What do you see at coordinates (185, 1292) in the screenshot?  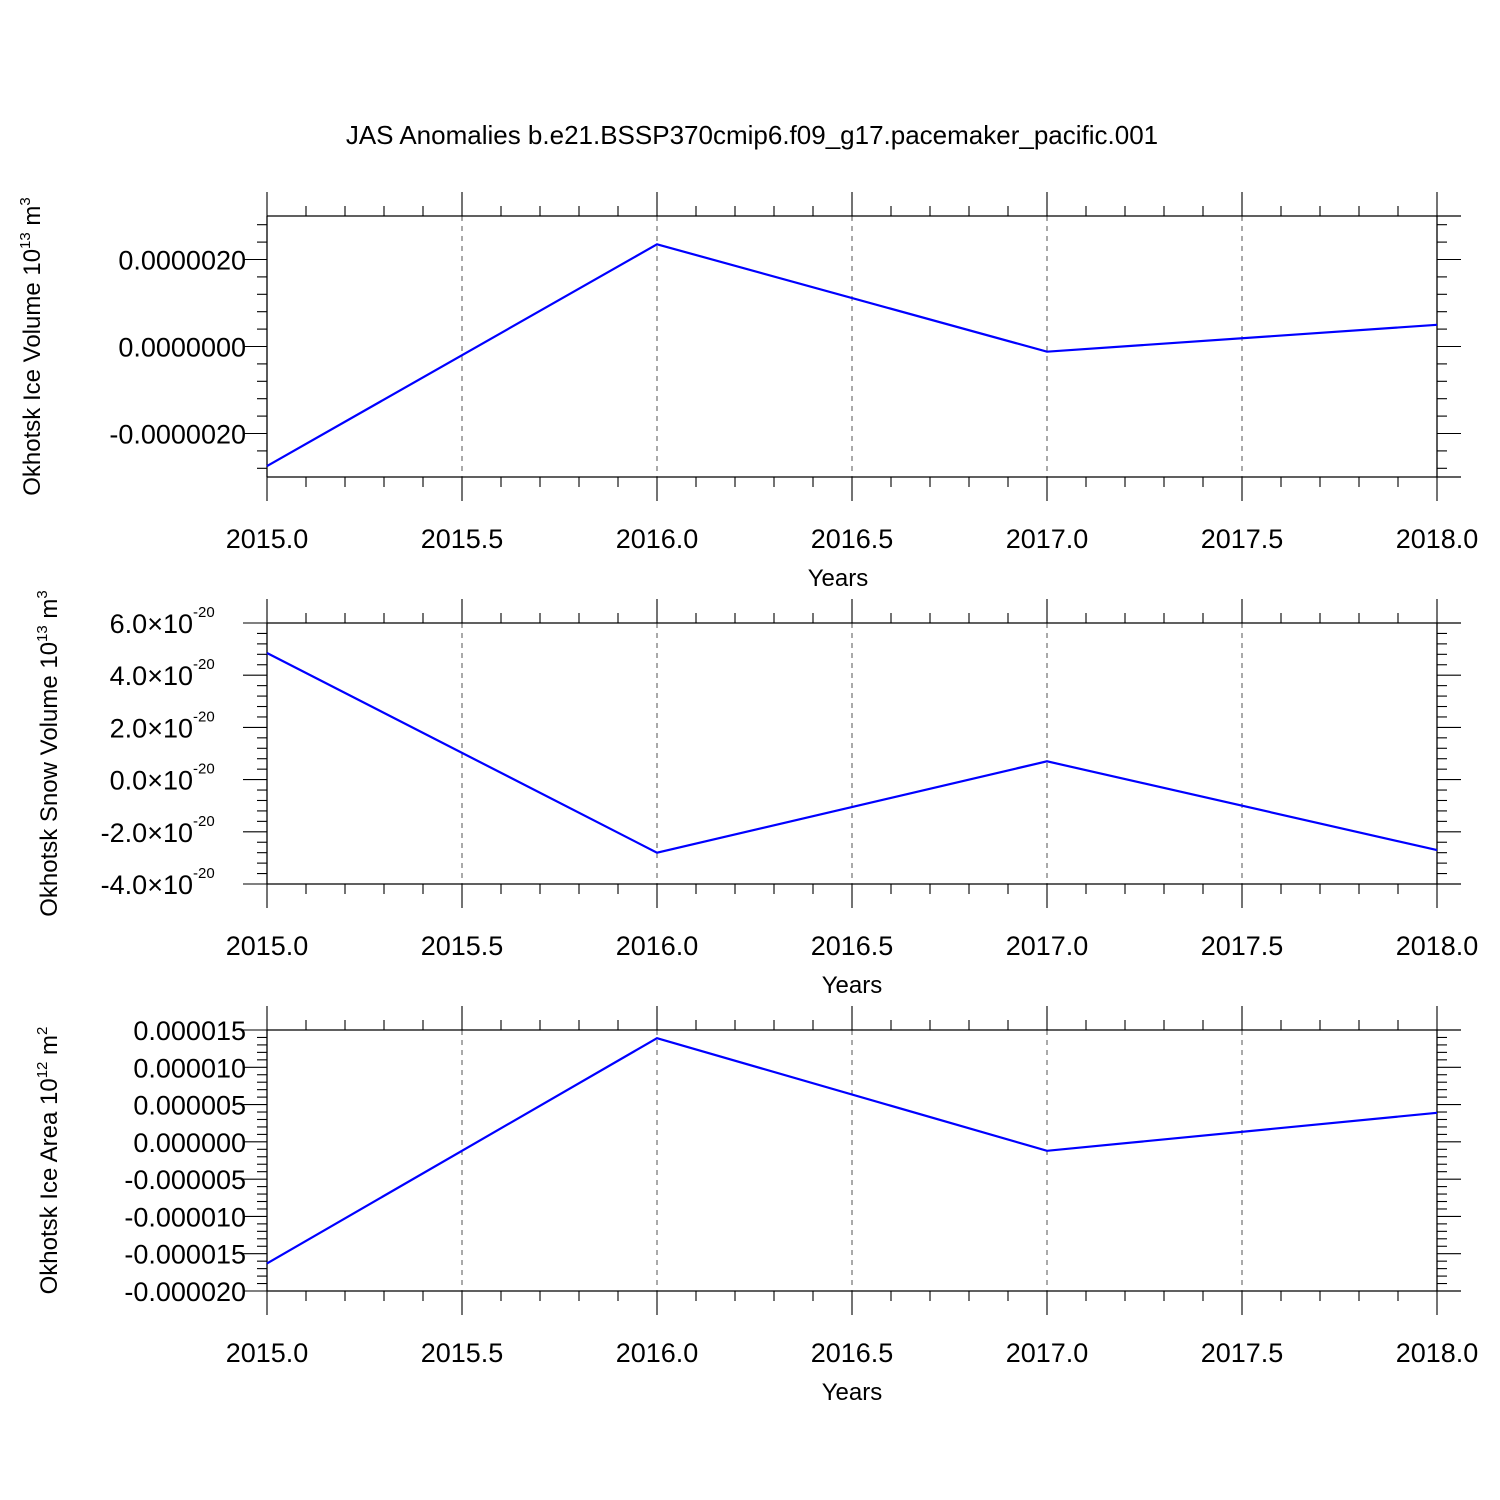 I see `y-tick-label: -0.000020` at bounding box center [185, 1292].